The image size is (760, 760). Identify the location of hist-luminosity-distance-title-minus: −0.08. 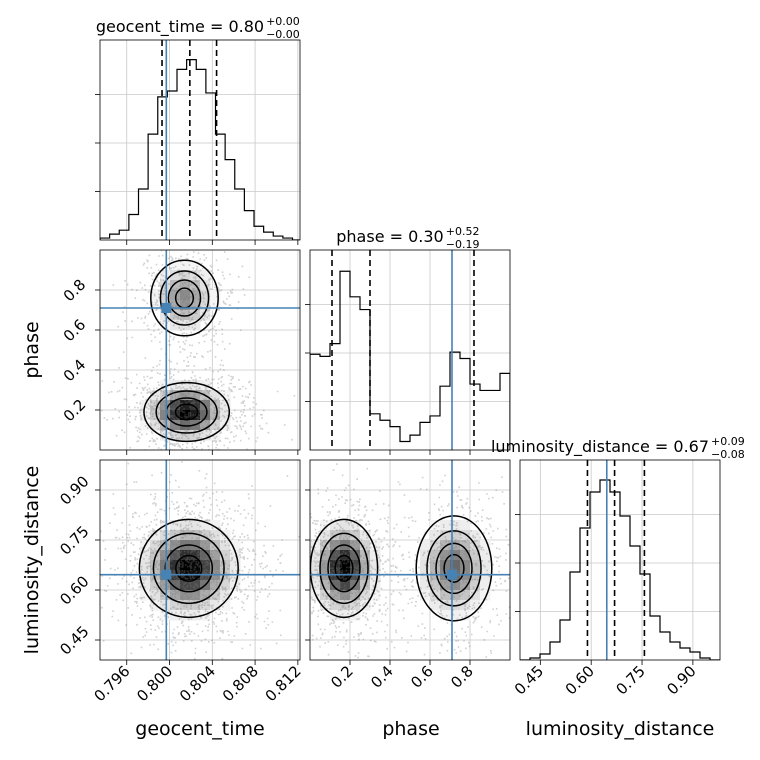
(728, 454).